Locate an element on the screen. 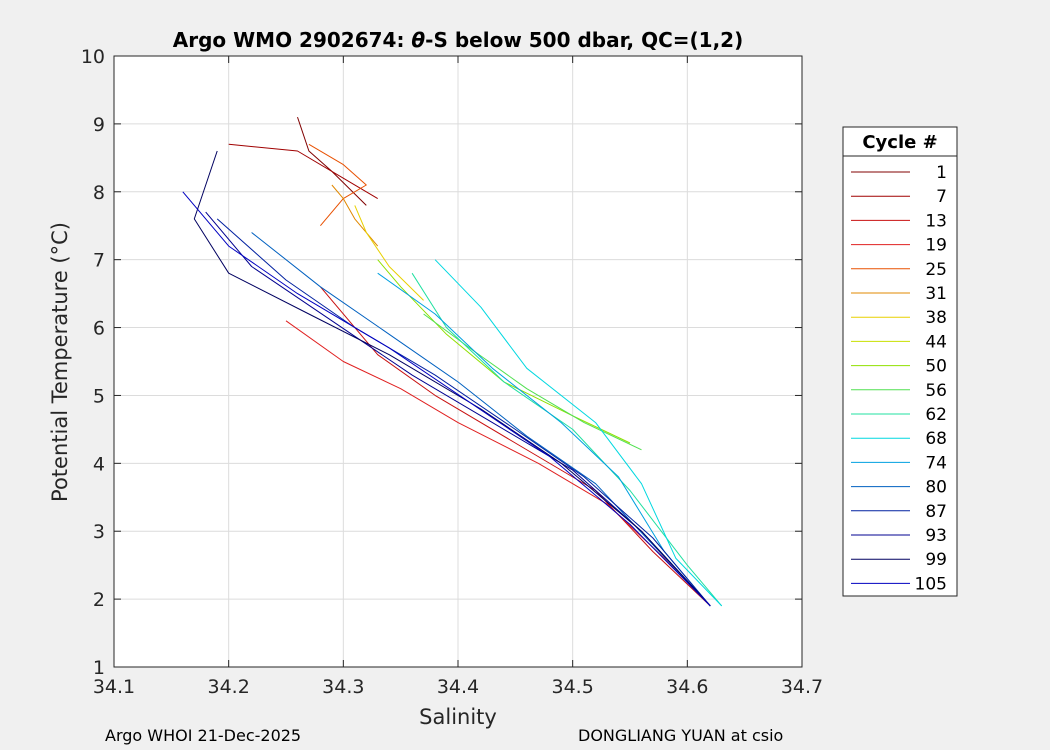 This screenshot has height=750, width=1050. y-tick-label: 10 is located at coordinates (93, 57).